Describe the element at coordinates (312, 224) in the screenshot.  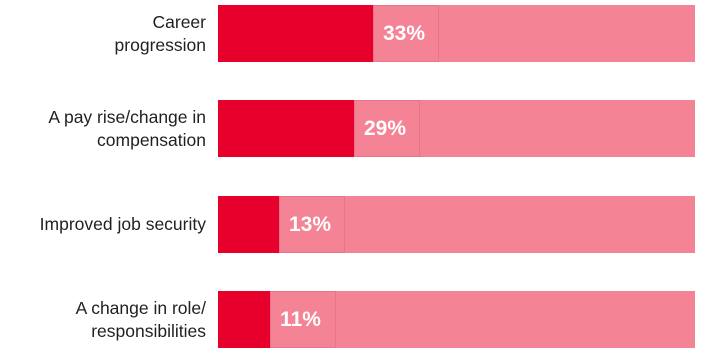
I see `value-label: 13%` at that location.